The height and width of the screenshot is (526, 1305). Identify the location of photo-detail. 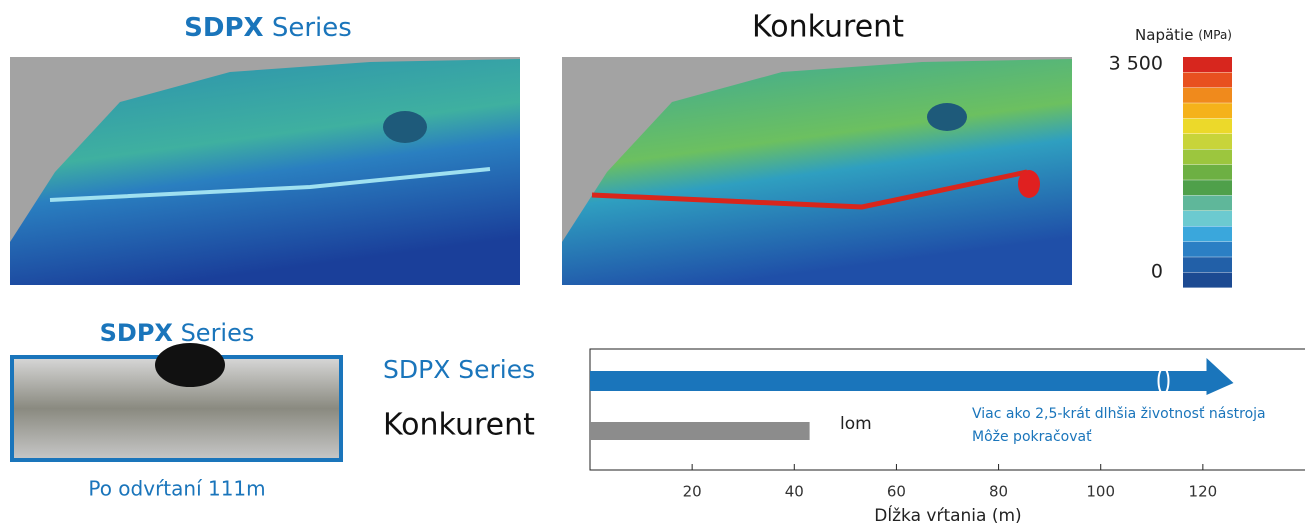
(190, 365).